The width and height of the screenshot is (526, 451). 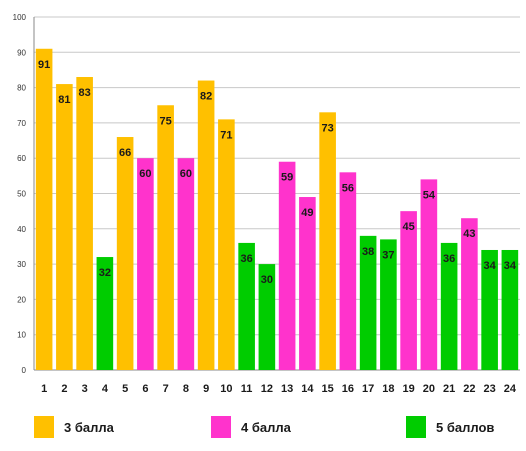 What do you see at coordinates (409, 227) in the screenshot?
I see `data-label: 45` at bounding box center [409, 227].